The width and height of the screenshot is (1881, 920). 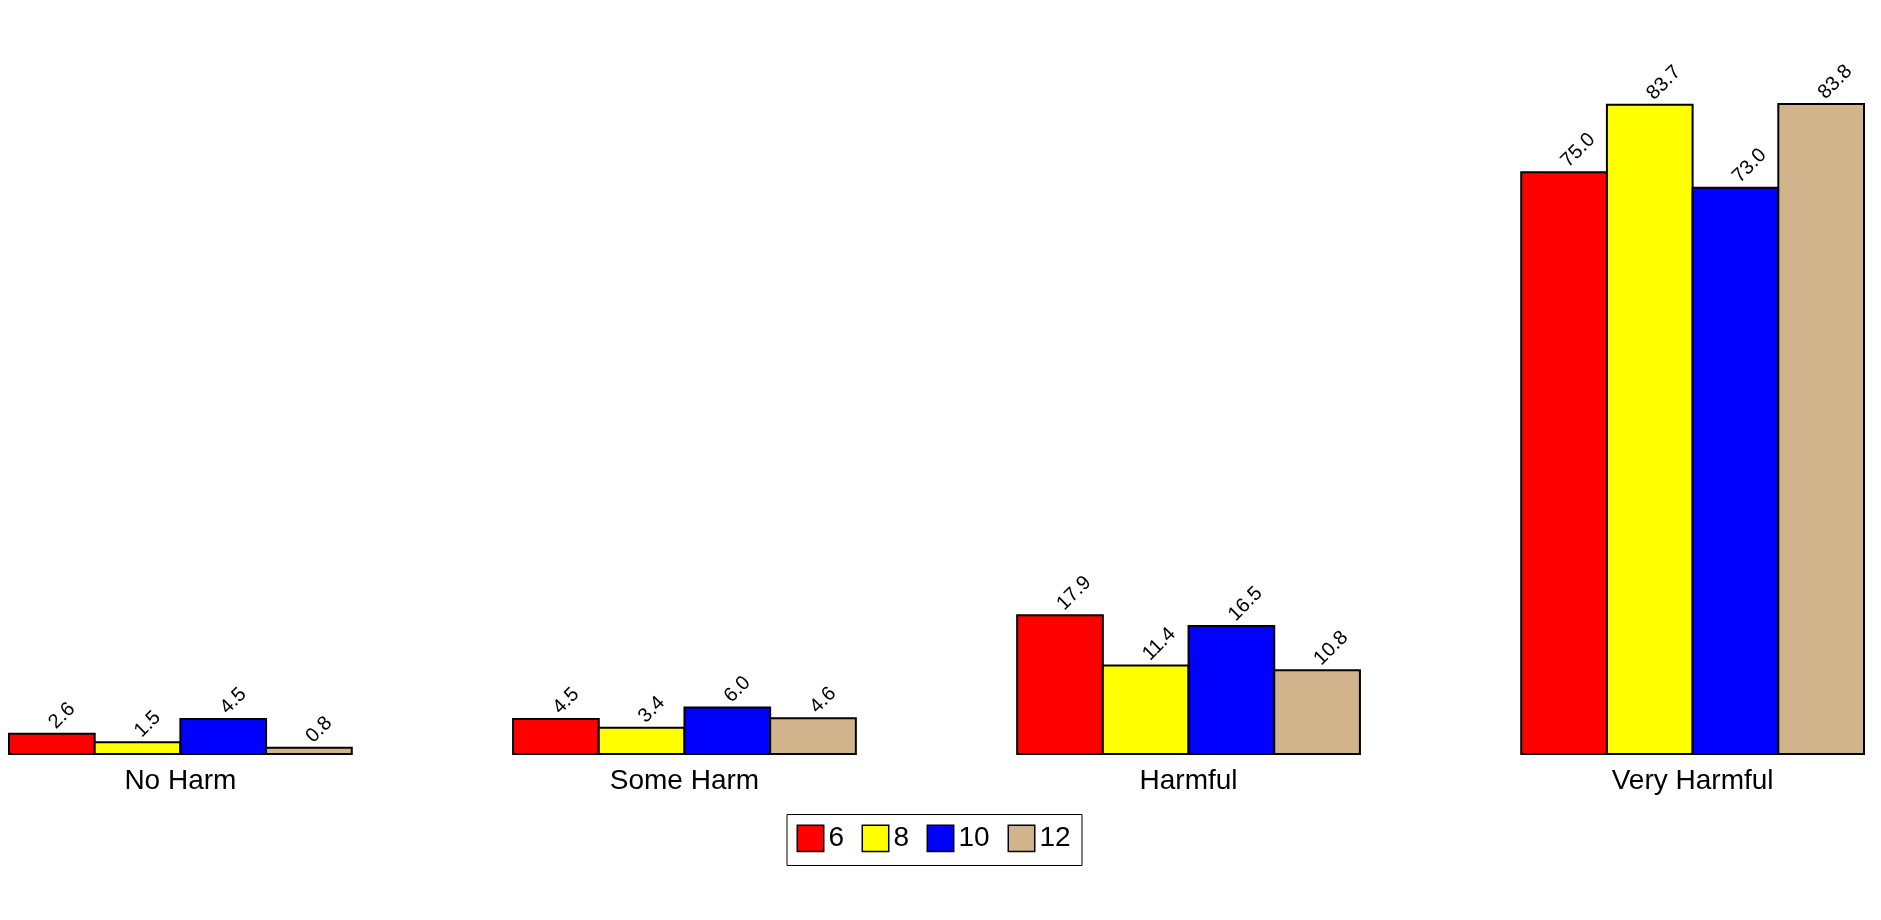 I want to click on legend-label: 8, so click(x=901, y=837).